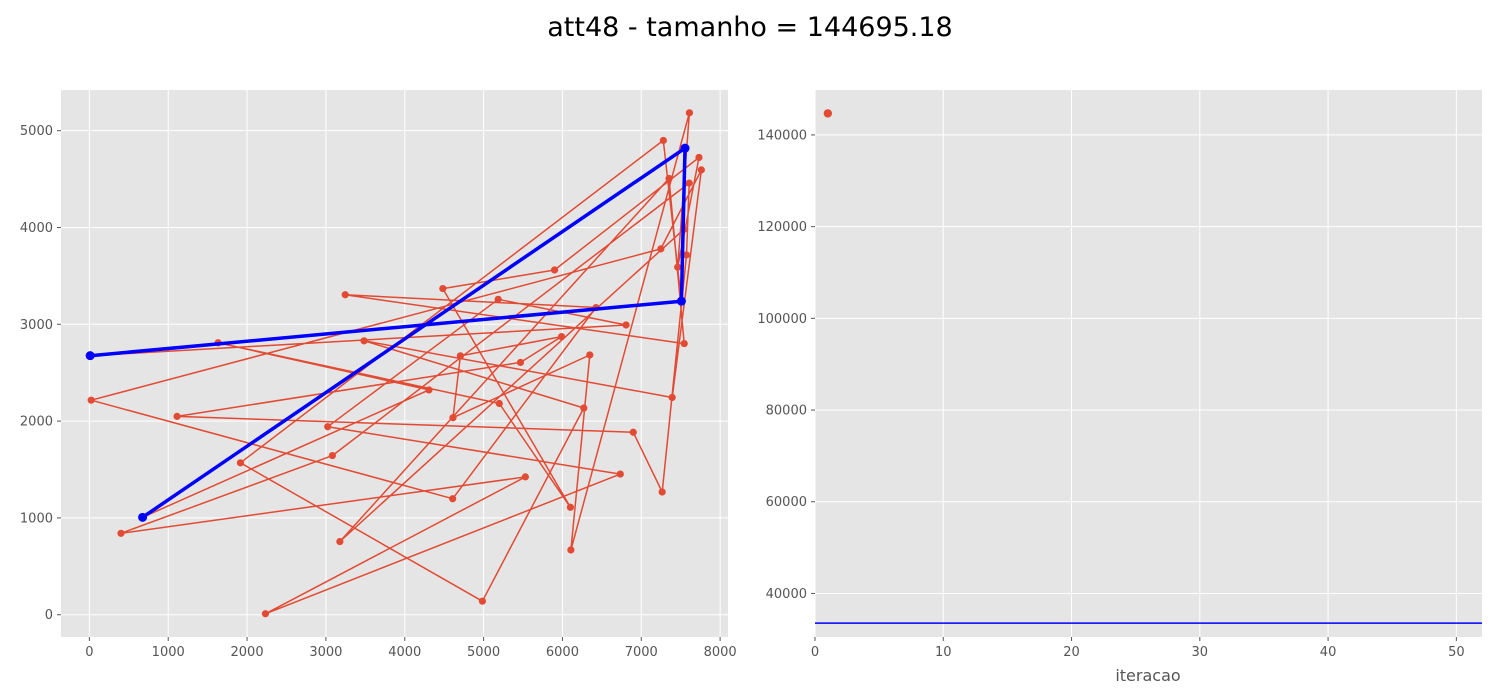  Describe the element at coordinates (325, 652) in the screenshot. I see `x-tick-label: 3000` at that location.